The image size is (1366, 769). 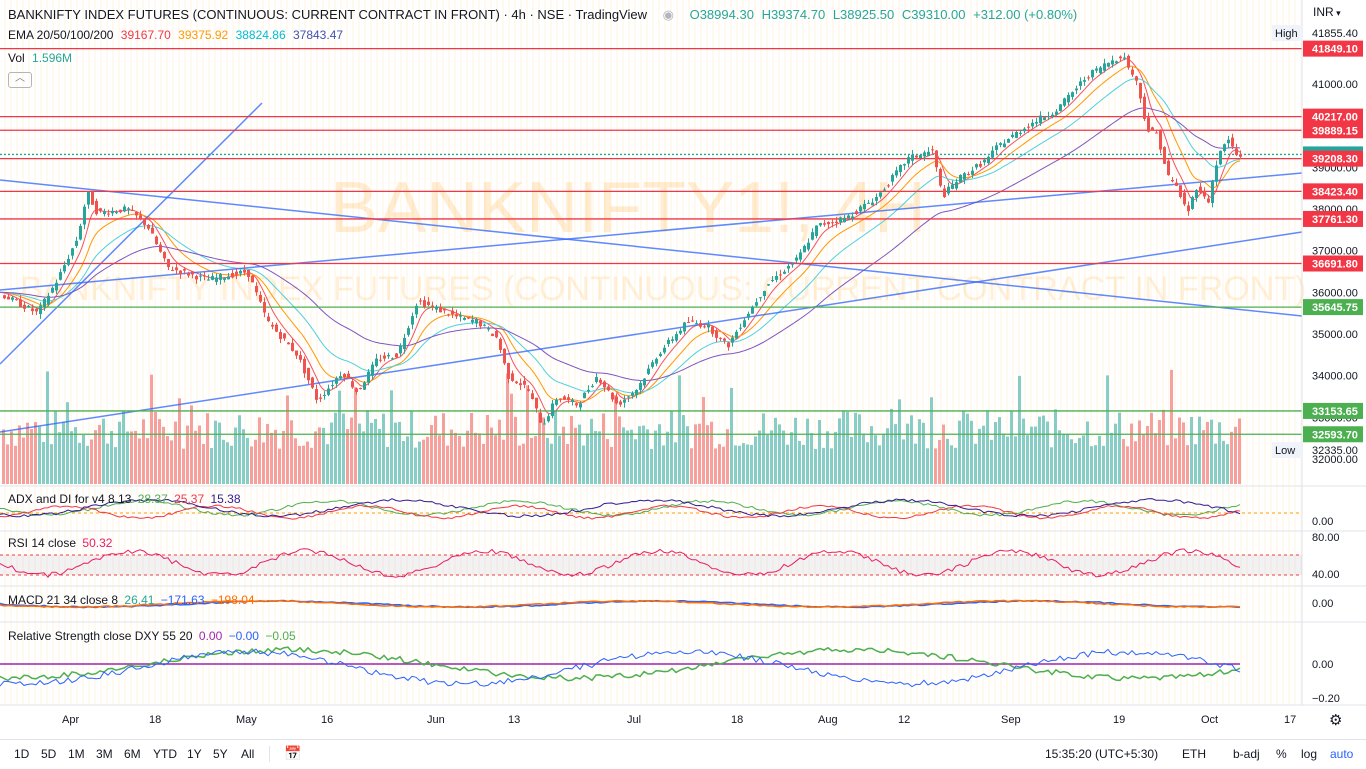 What do you see at coordinates (42, 58) in the screenshot?
I see `volume-legend: Vol 1.596M` at bounding box center [42, 58].